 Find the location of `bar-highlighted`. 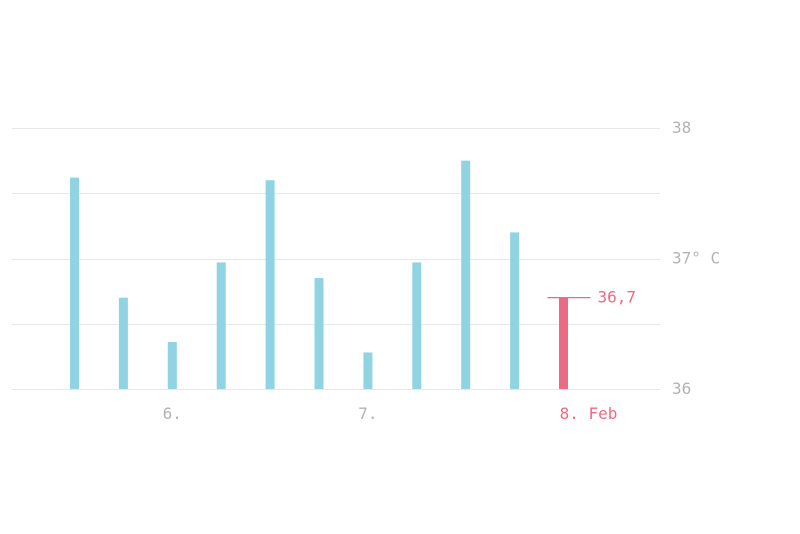

bar-highlighted is located at coordinates (563, 343).